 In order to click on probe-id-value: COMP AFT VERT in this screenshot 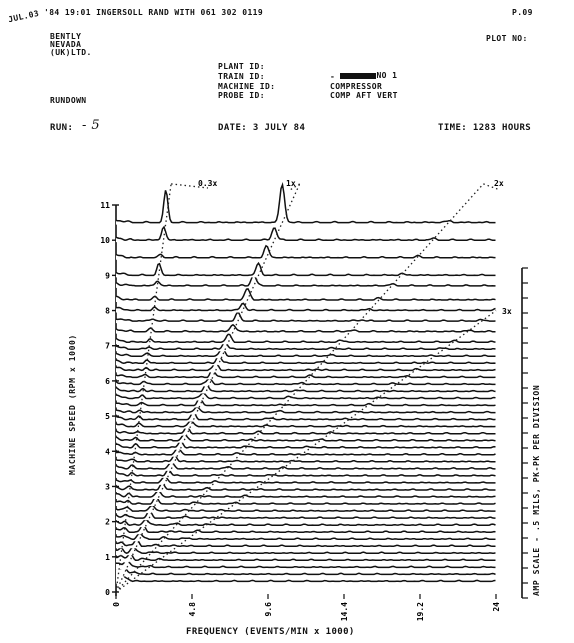, I will do `click(364, 95)`.